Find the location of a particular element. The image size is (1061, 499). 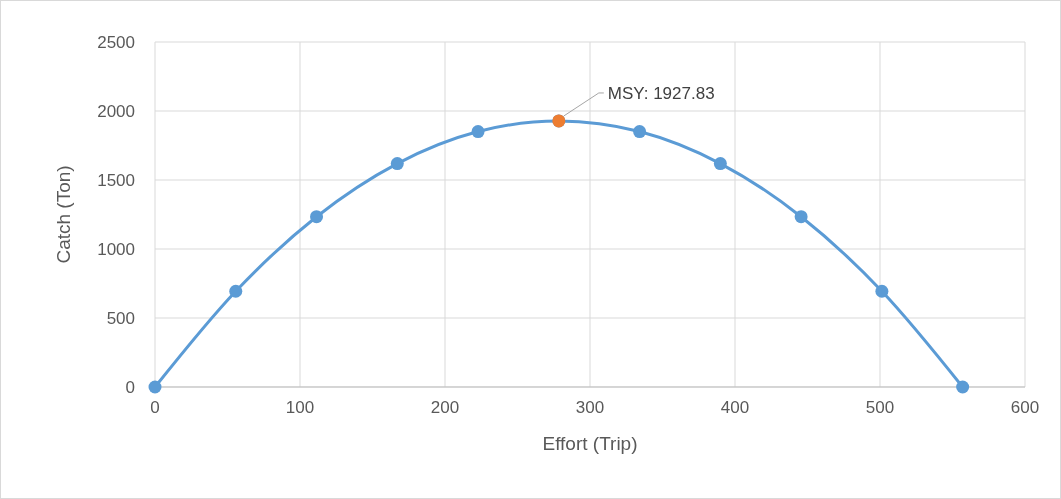

y-tick-label: 2500 is located at coordinates (116, 42).